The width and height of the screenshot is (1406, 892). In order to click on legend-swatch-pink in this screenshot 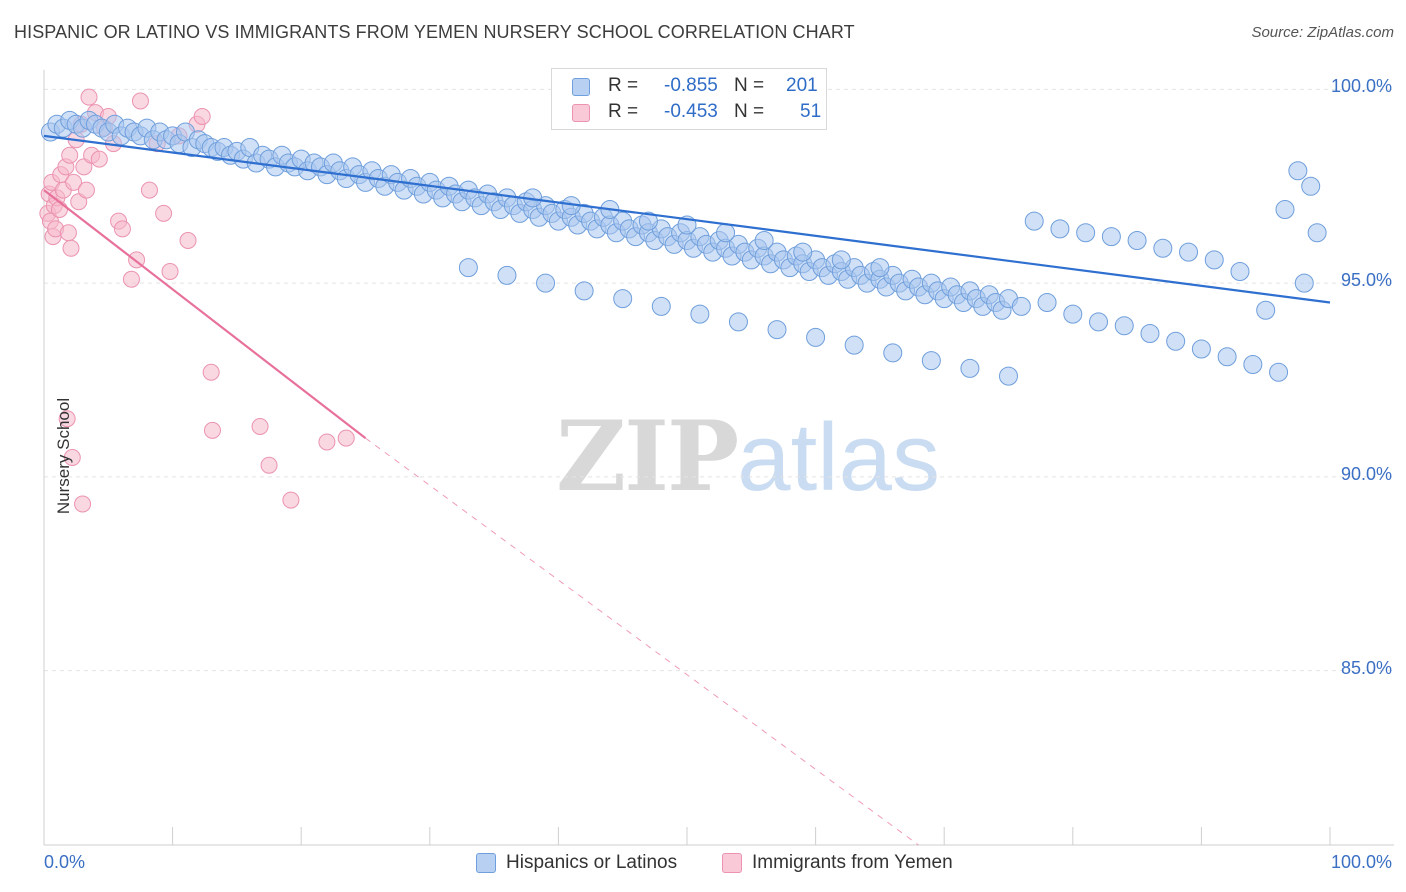, I will do `click(581, 113)`.